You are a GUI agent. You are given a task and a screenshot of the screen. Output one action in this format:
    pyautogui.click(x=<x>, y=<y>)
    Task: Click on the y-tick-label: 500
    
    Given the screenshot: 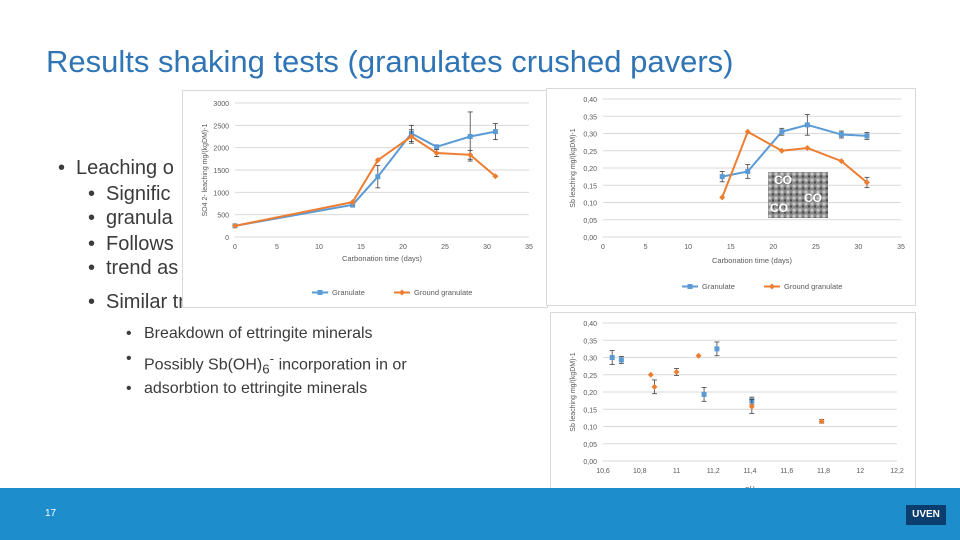 What is the action you would take?
    pyautogui.click(x=223, y=216)
    